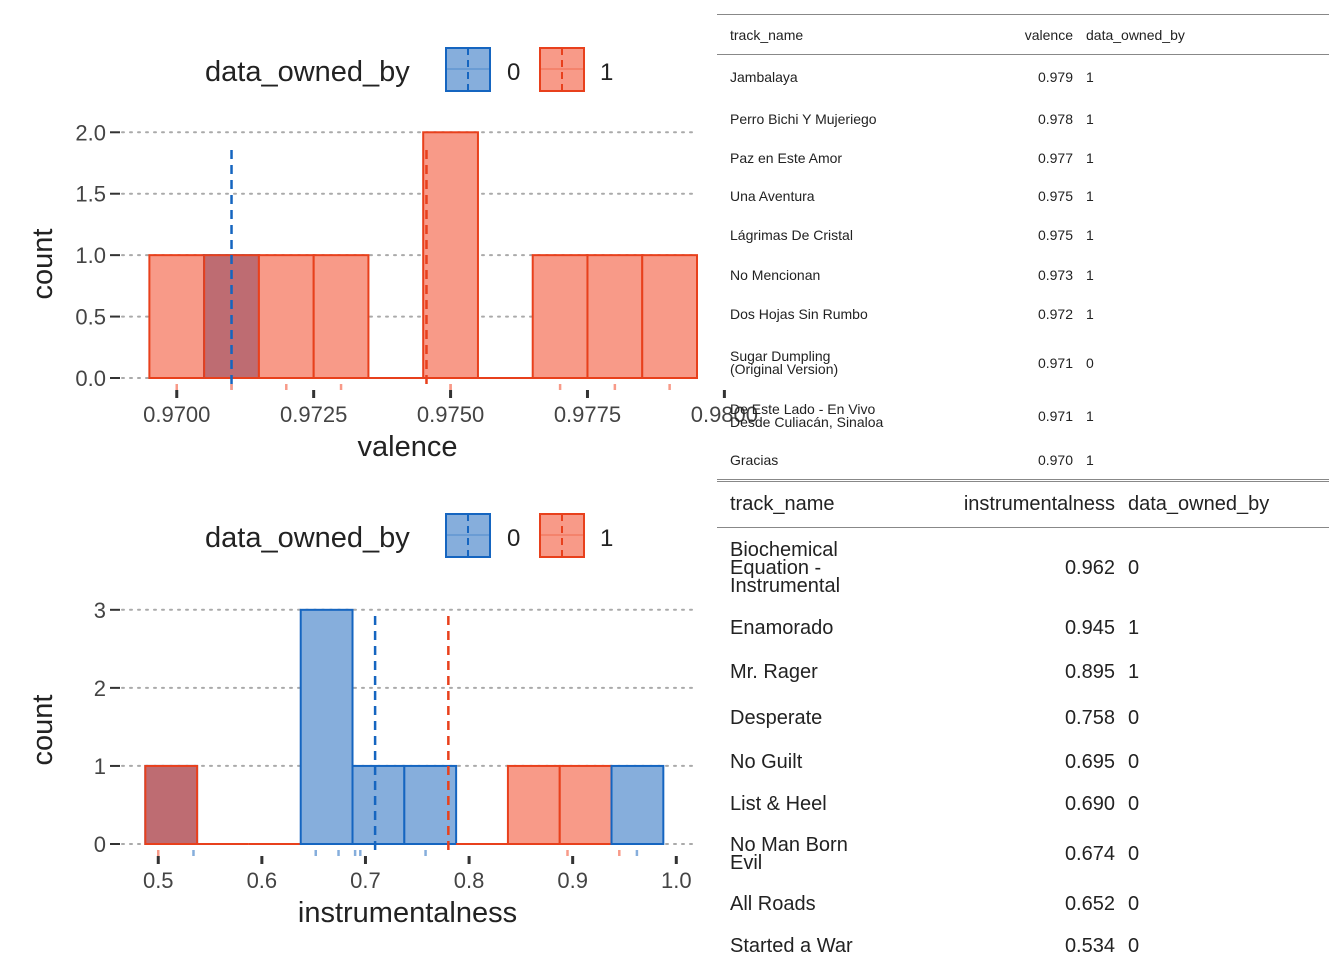  I want to click on y-tick-label: 1.0, so click(90, 255).